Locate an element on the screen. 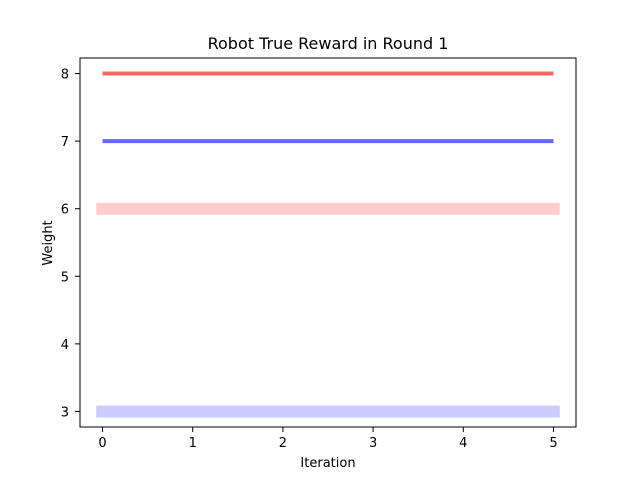  y-tick-label: 3 is located at coordinates (65, 412).